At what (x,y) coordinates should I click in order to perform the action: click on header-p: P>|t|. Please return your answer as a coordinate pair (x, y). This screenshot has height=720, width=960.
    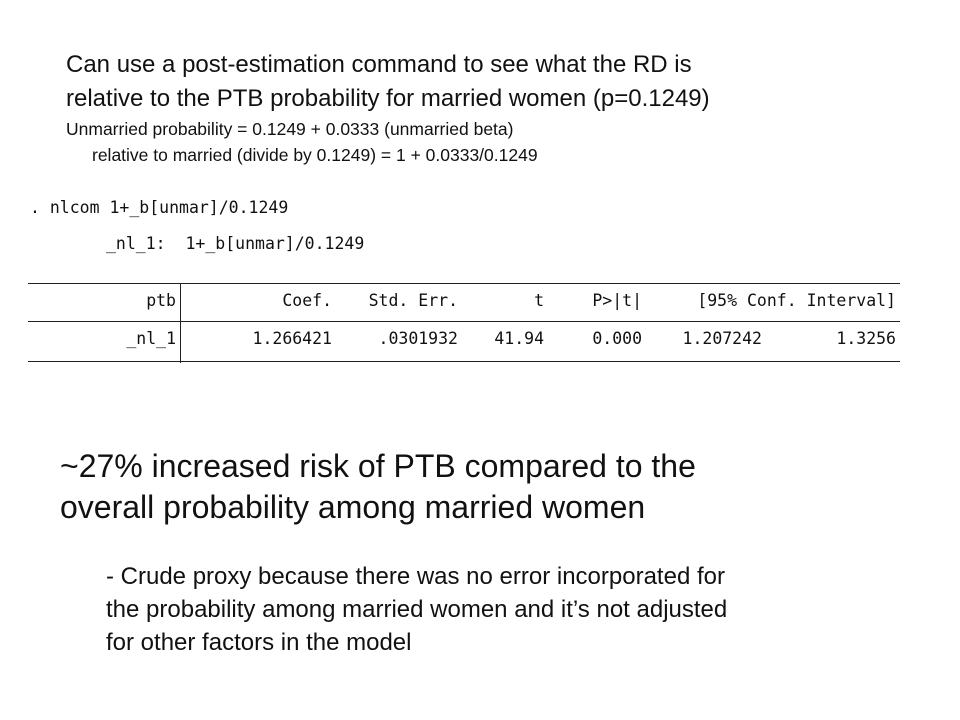
    Looking at the image, I should click on (617, 300).